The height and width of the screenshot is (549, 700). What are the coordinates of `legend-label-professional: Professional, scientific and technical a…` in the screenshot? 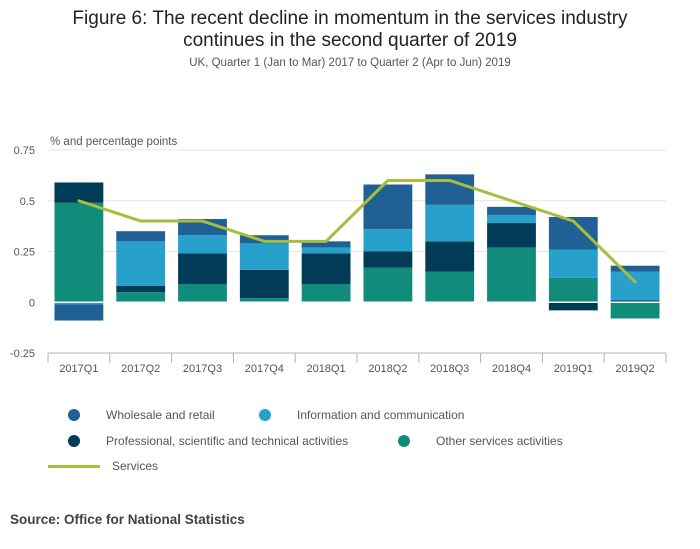 It's located at (227, 441).